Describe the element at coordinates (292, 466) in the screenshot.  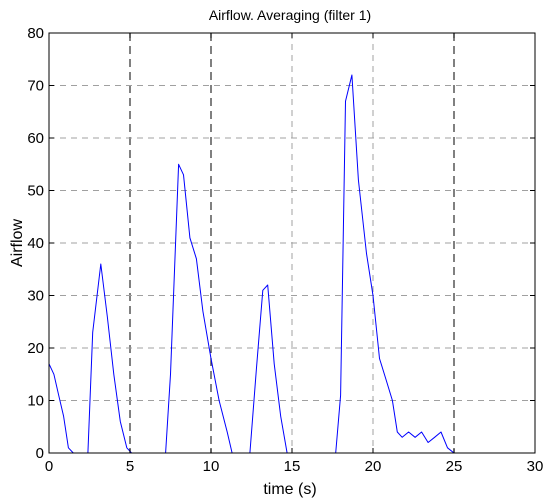
I see `x-tick-label: 15` at that location.